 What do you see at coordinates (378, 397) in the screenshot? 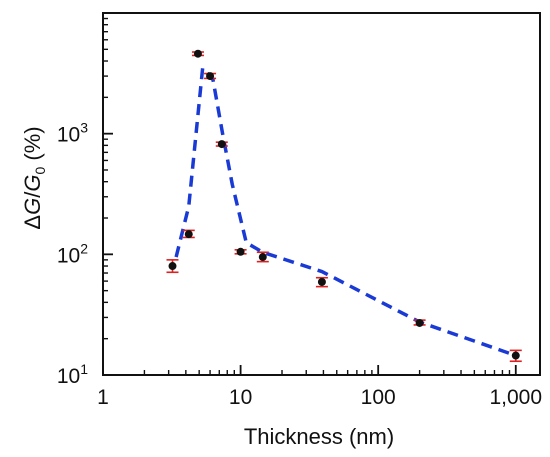
I see `x-tick-label: 100` at bounding box center [378, 397].